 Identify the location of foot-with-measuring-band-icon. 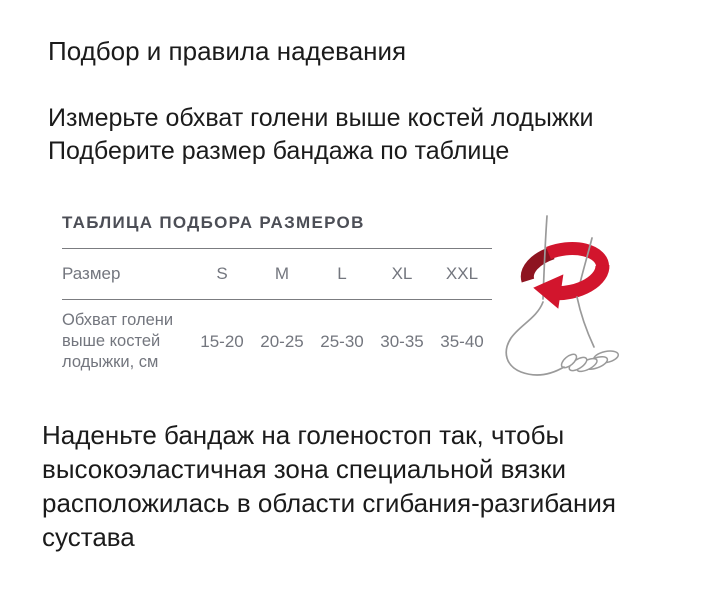
(562, 295).